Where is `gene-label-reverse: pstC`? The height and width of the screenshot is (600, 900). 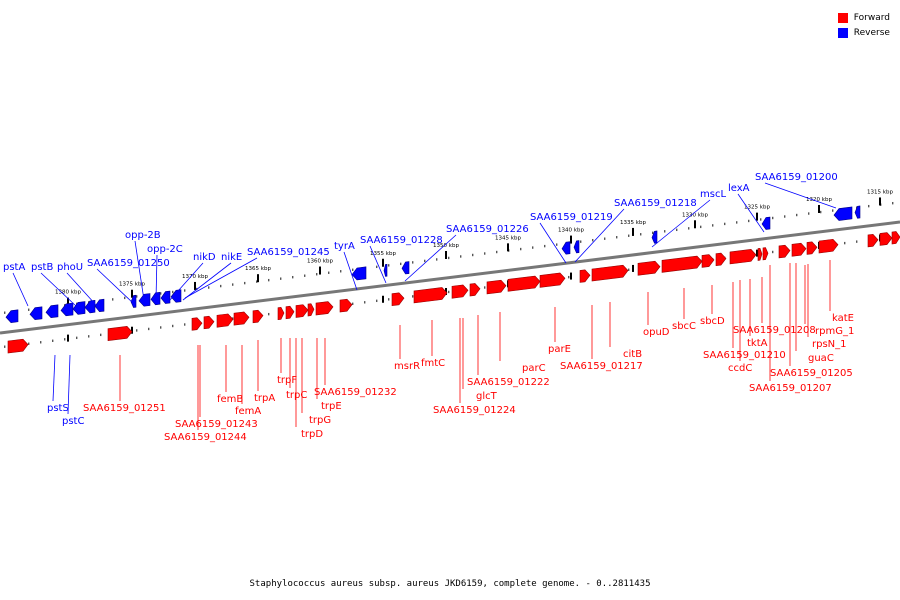 gene-label-reverse: pstC is located at coordinates (73, 421).